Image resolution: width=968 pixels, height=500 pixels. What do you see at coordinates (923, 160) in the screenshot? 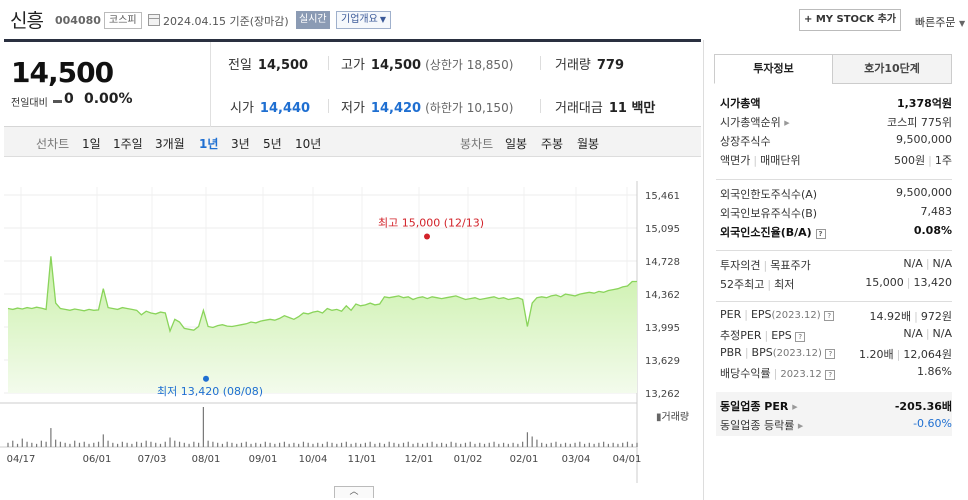
I see `par-value: 500원 | 1주` at bounding box center [923, 160].